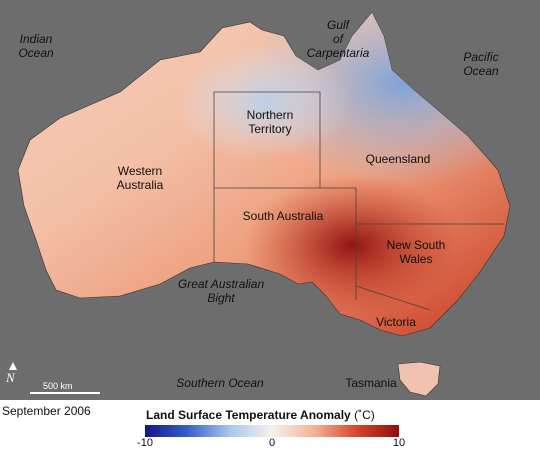 The image size is (540, 451). Describe the element at coordinates (46, 411) in the screenshot. I see `date-label: September 2006` at that location.